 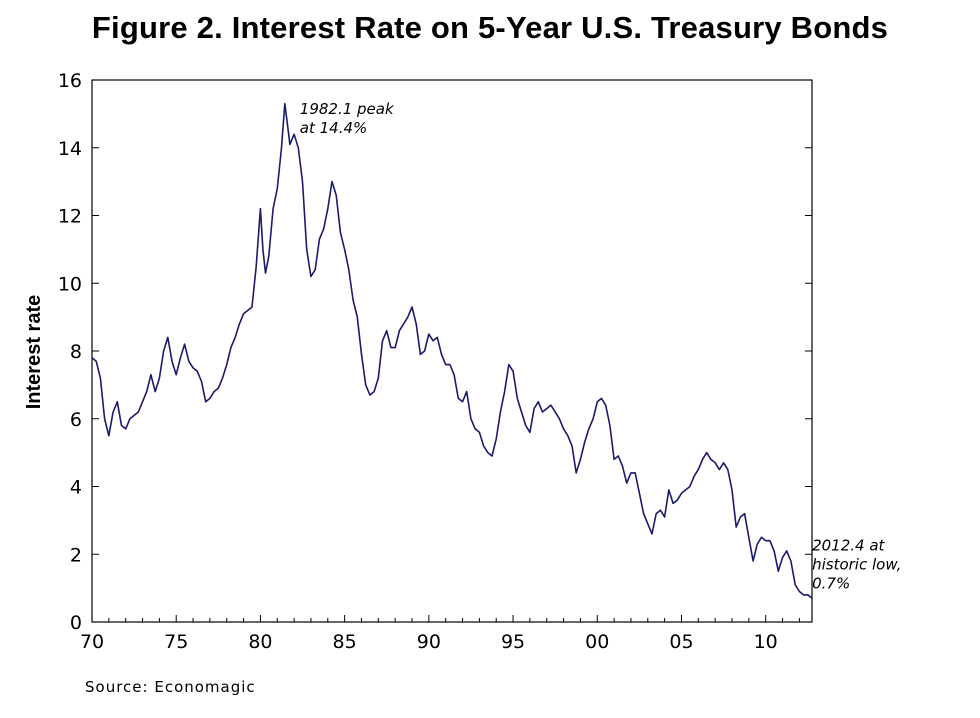 What do you see at coordinates (429, 642) in the screenshot?
I see `x-tick-label: 90` at bounding box center [429, 642].